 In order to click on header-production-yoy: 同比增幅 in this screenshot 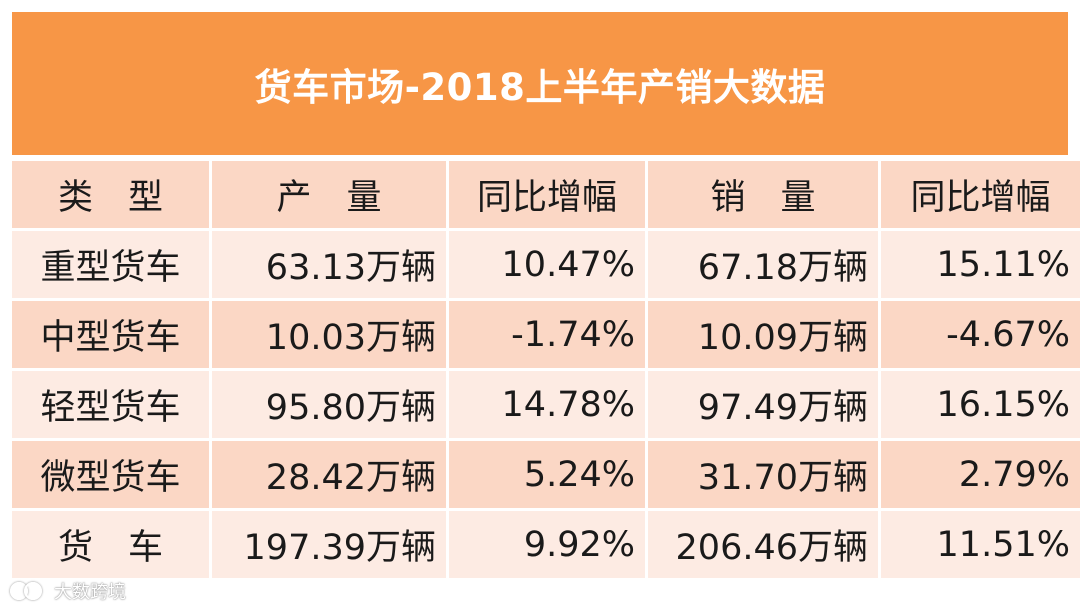, I will do `click(547, 194)`.